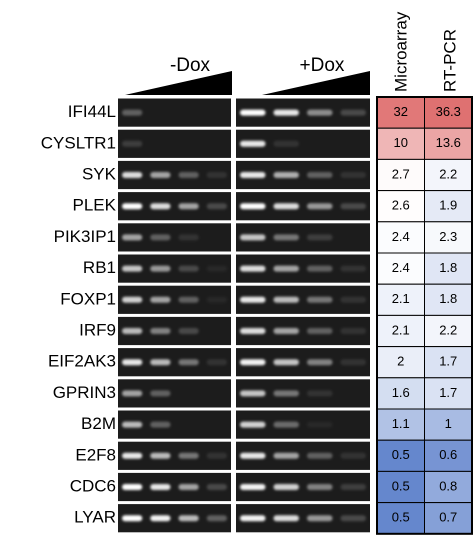  Describe the element at coordinates (88, 298) in the screenshot. I see `gene-label: FOXP1` at that location.